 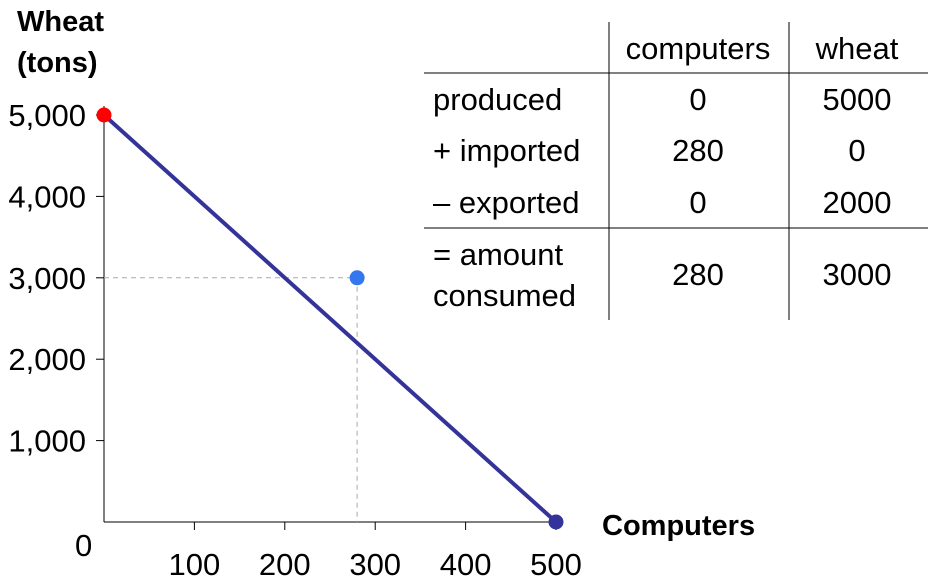 I want to click on table-row-exported-wheat: 2000, so click(x=857, y=202).